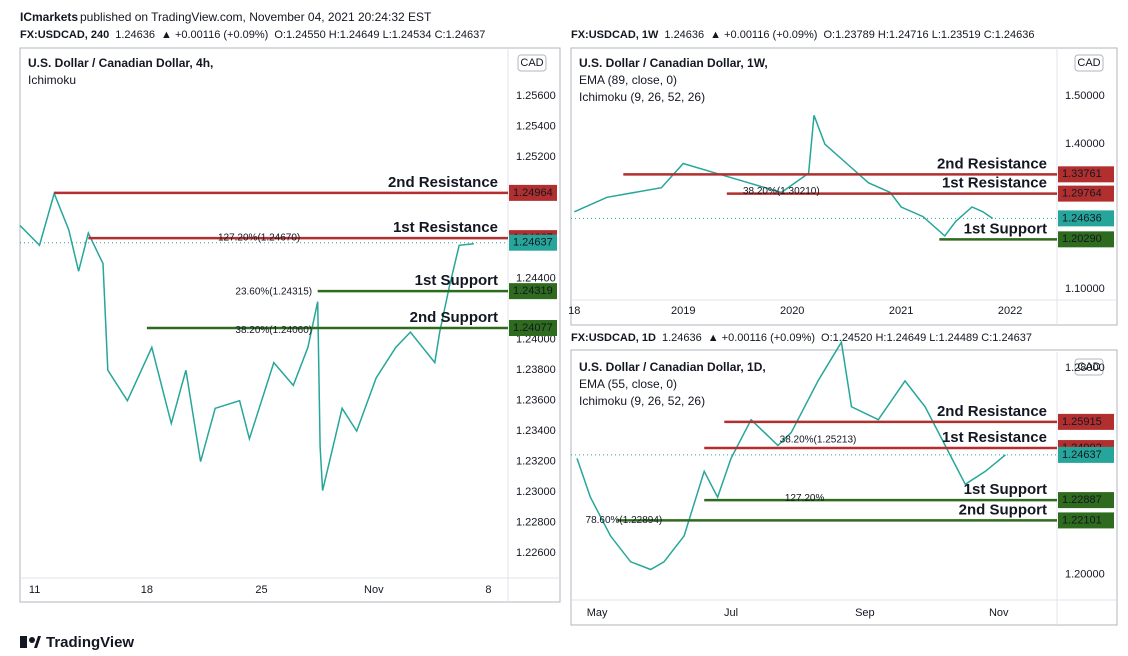 The width and height of the screenshot is (1128, 656). What do you see at coordinates (536, 279) in the screenshot?
I see `y-tick-label: 1.24400` at bounding box center [536, 279].